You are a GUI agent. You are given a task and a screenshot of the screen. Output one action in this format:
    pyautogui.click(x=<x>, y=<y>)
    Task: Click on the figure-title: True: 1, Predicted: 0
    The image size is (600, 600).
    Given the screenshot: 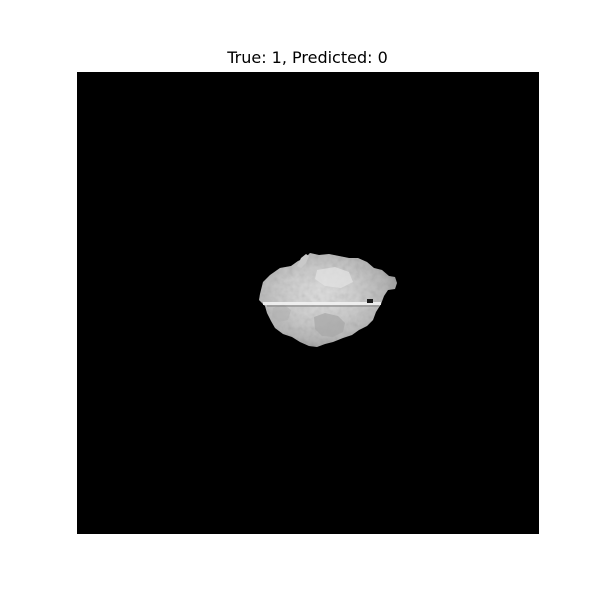 What is the action you would take?
    pyautogui.click(x=307, y=57)
    